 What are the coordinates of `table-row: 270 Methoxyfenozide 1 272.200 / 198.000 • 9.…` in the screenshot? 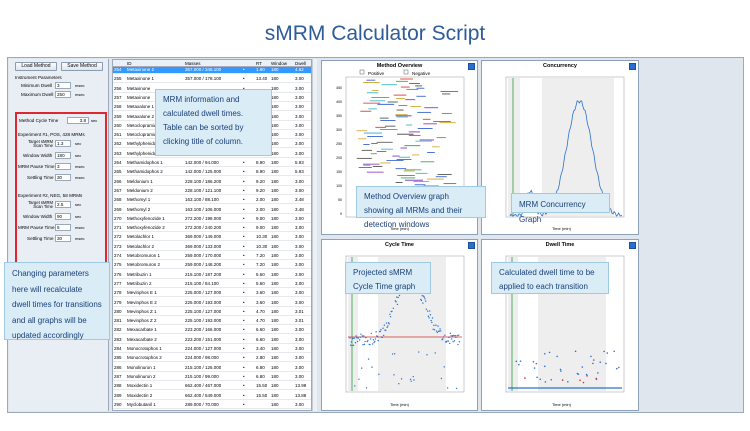 It's located at (212, 219).